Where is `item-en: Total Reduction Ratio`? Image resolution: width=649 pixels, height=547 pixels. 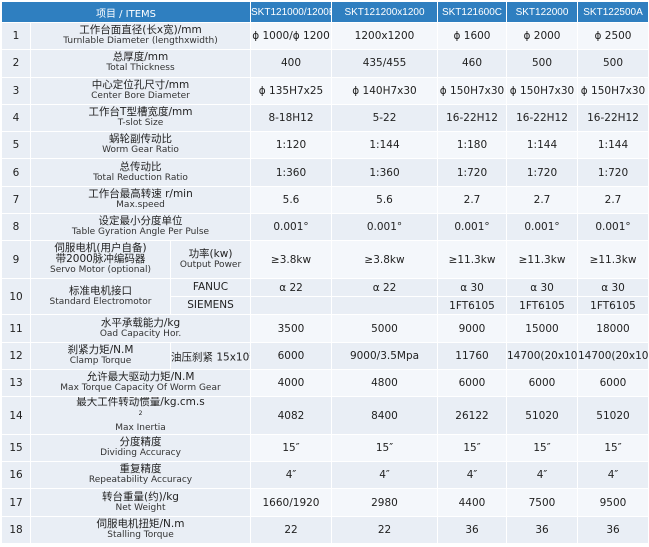
item-en: Total Reduction Ratio is located at coordinates (140, 177).